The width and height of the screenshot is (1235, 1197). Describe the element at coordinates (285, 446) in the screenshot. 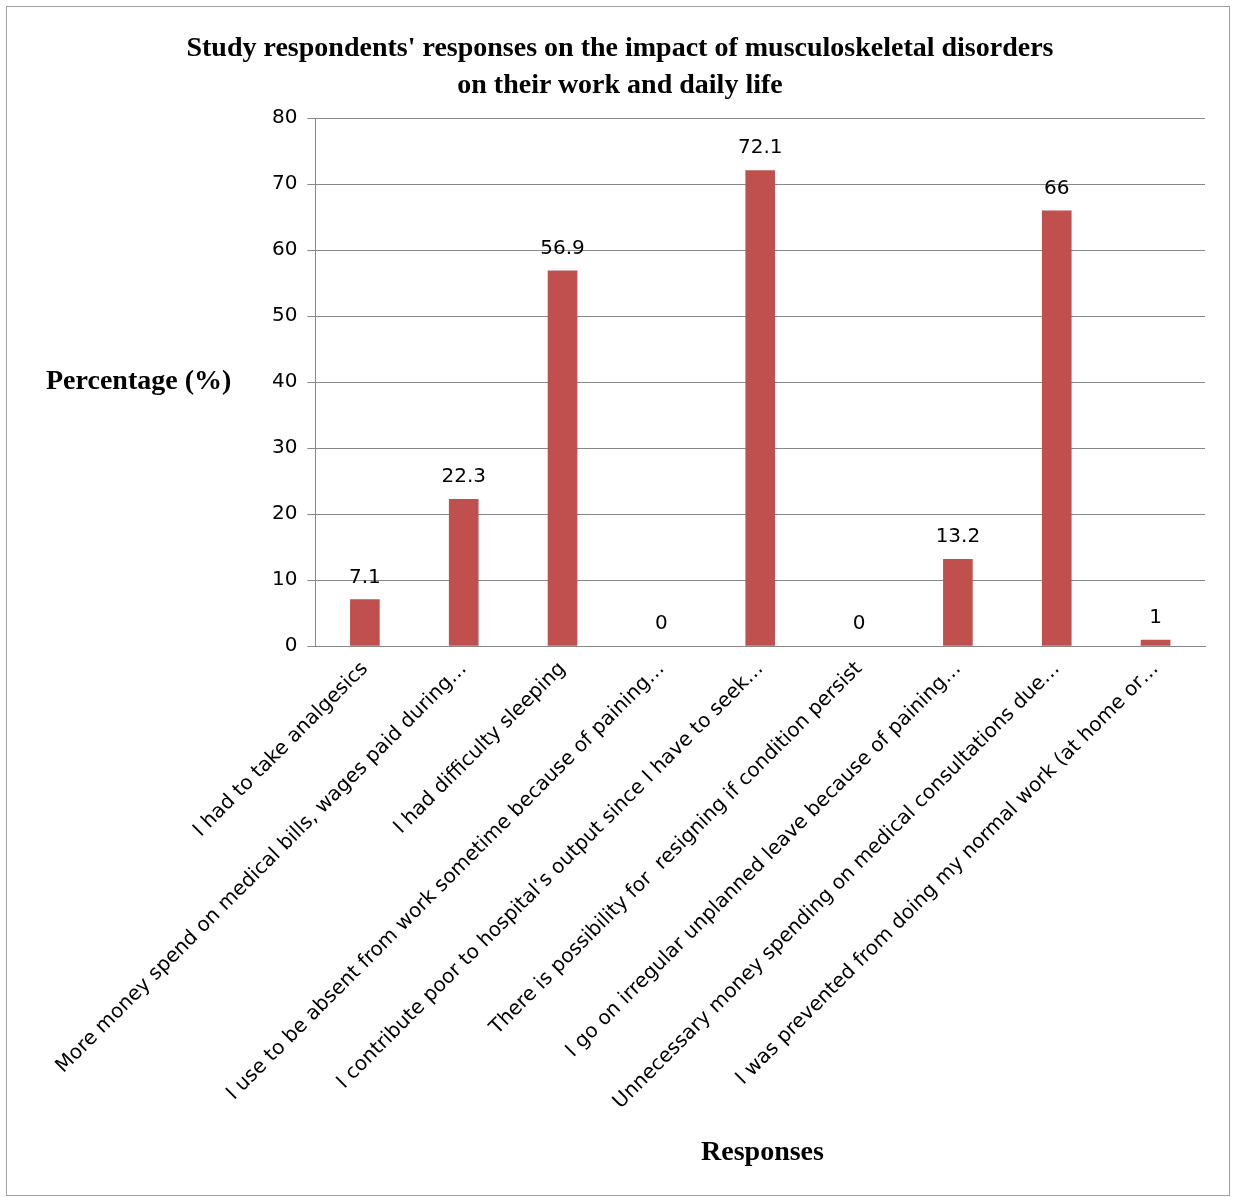

I see `y-tick-label: 30` at that location.